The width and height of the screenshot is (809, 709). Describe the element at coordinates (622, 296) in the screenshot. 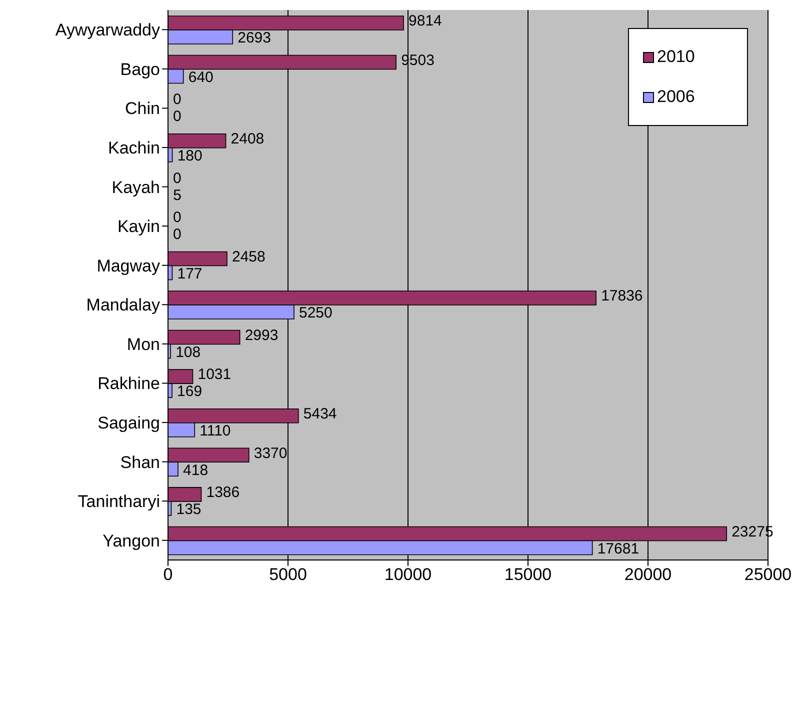

I see `data-label: 17836` at that location.